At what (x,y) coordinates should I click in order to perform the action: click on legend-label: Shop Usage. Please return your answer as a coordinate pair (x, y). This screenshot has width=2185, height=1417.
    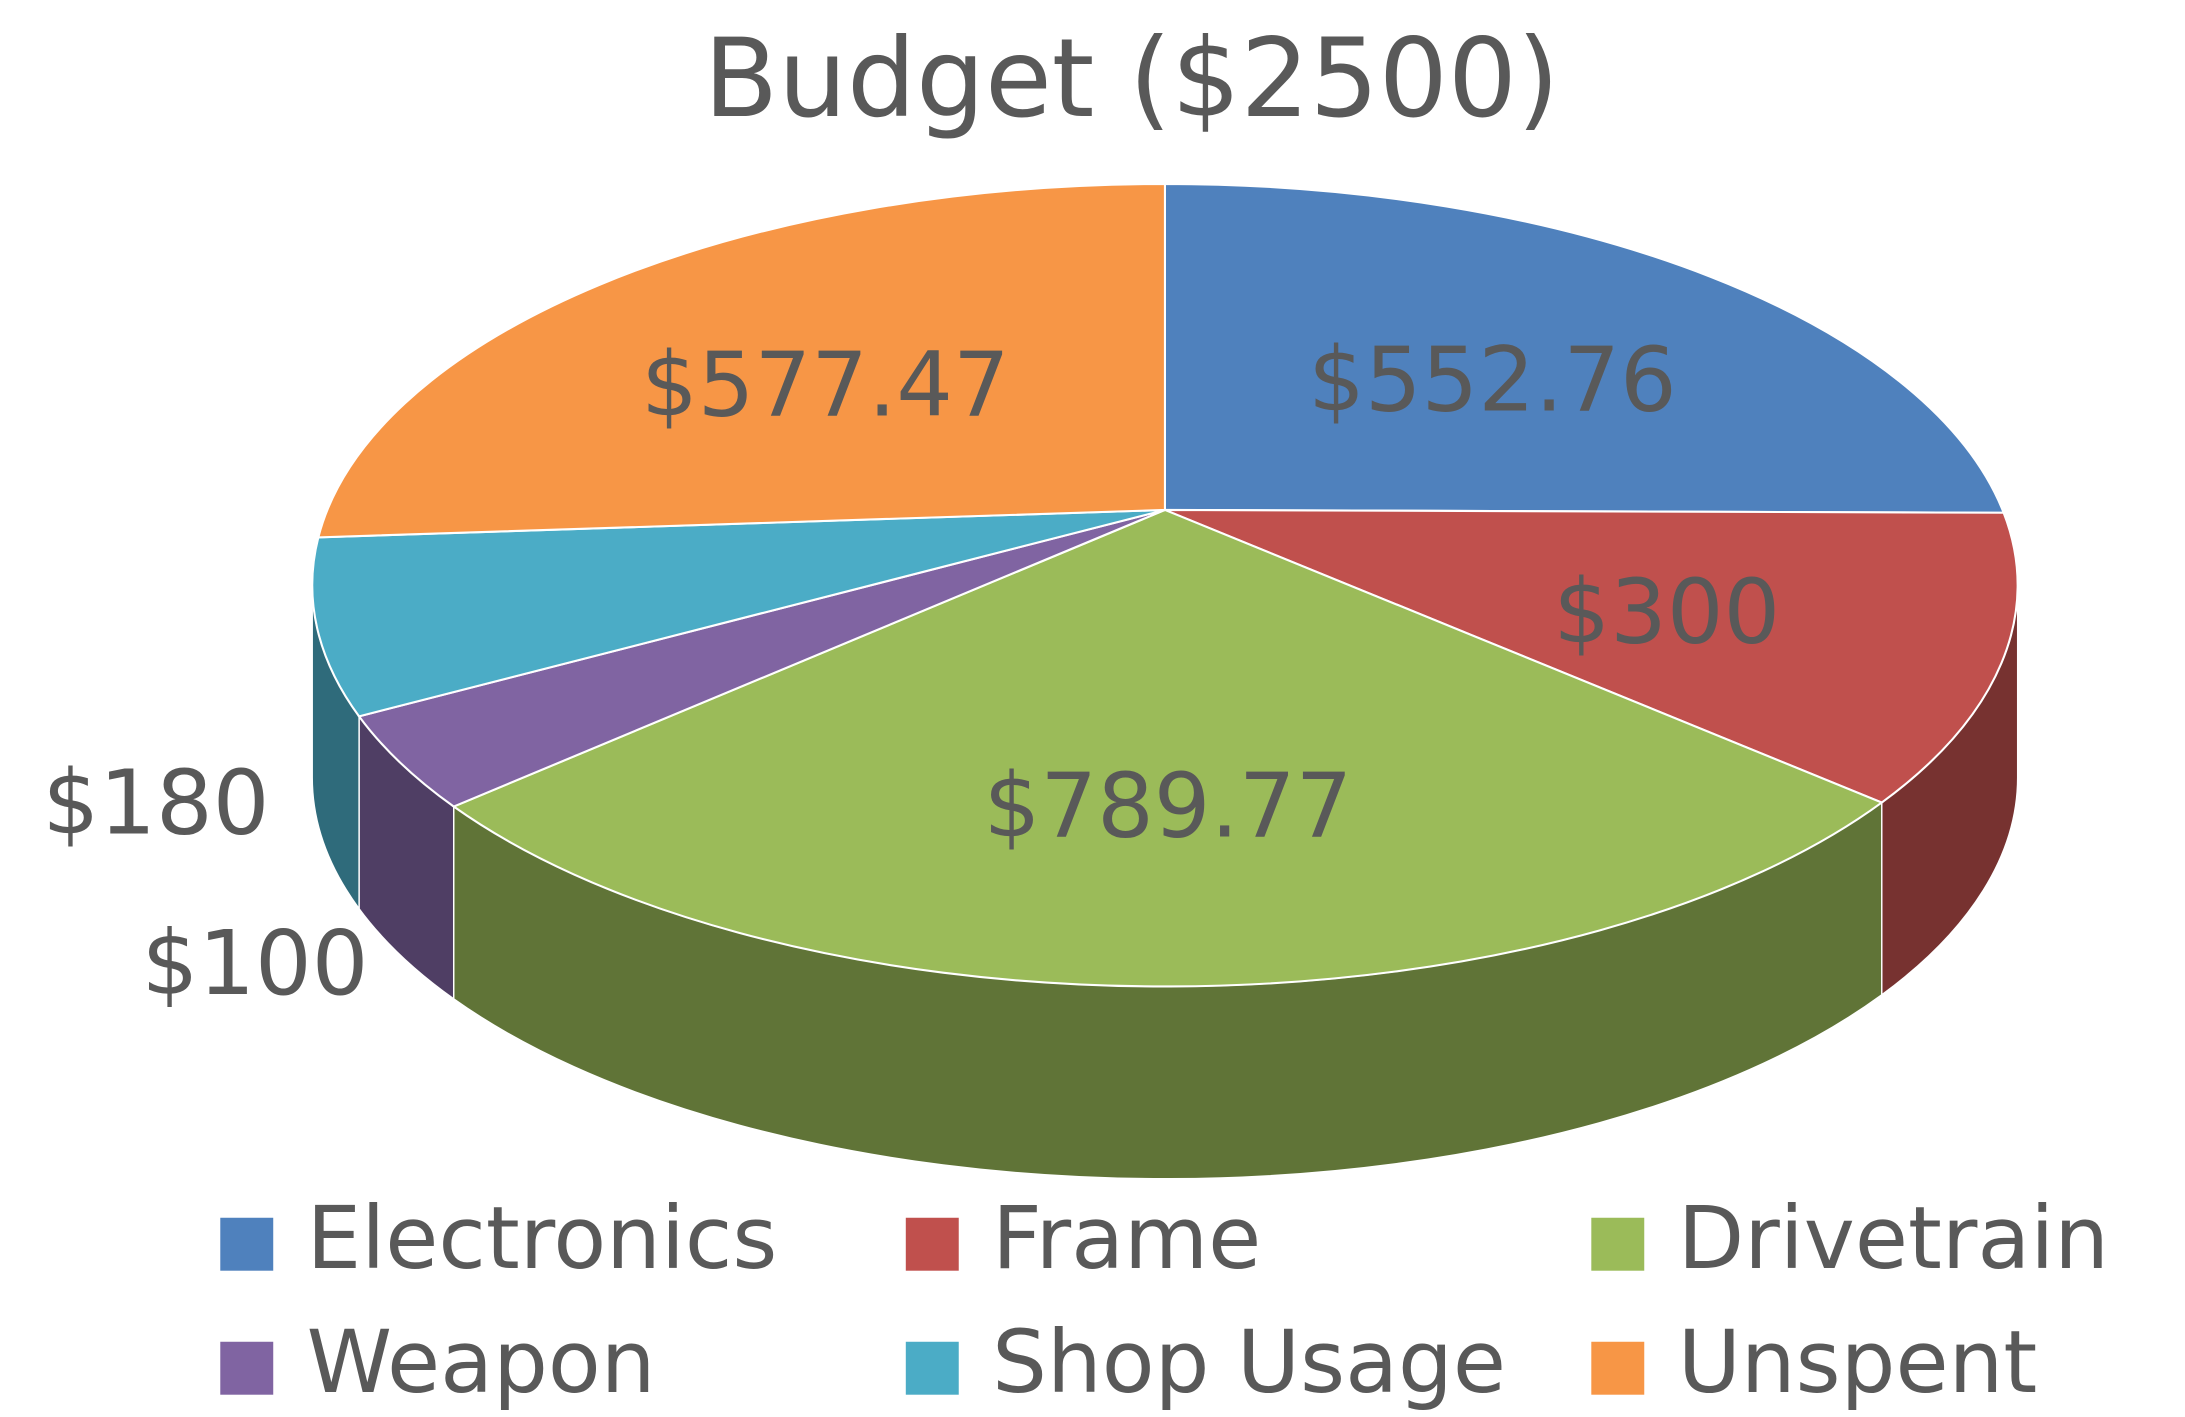
    Looking at the image, I should click on (1249, 1363).